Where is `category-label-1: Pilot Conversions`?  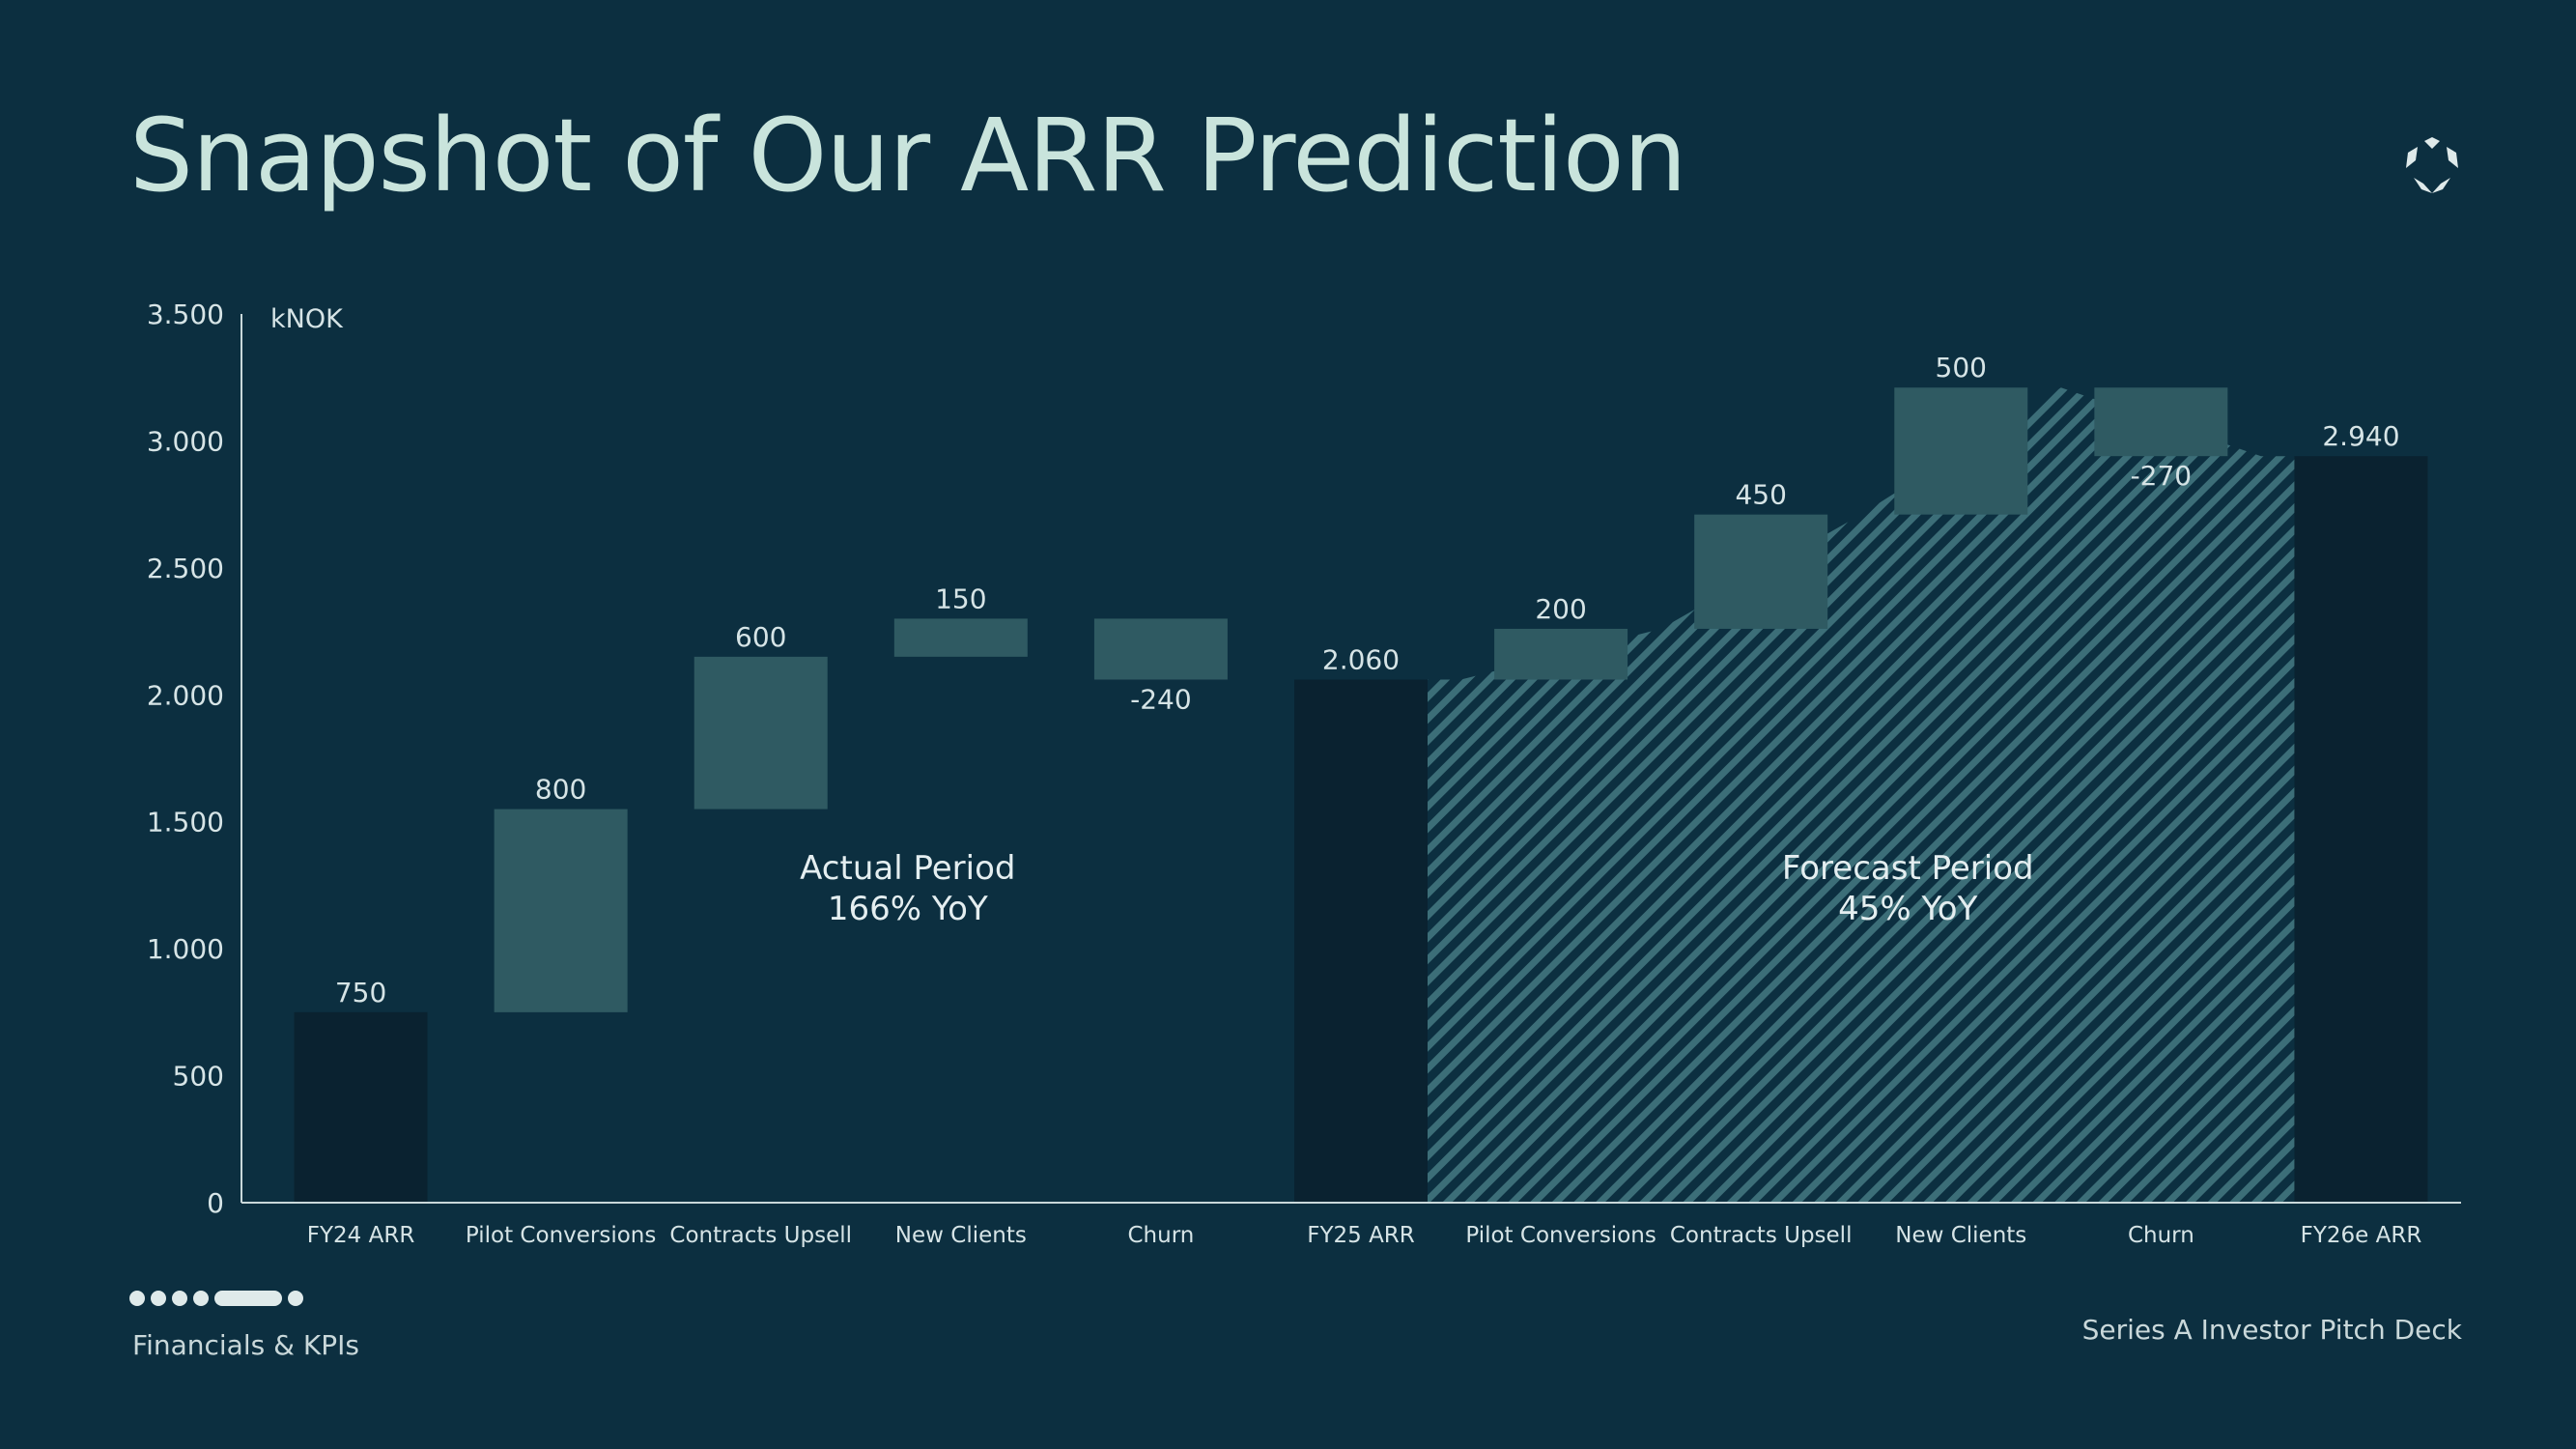 category-label-1: Pilot Conversions is located at coordinates (561, 1235).